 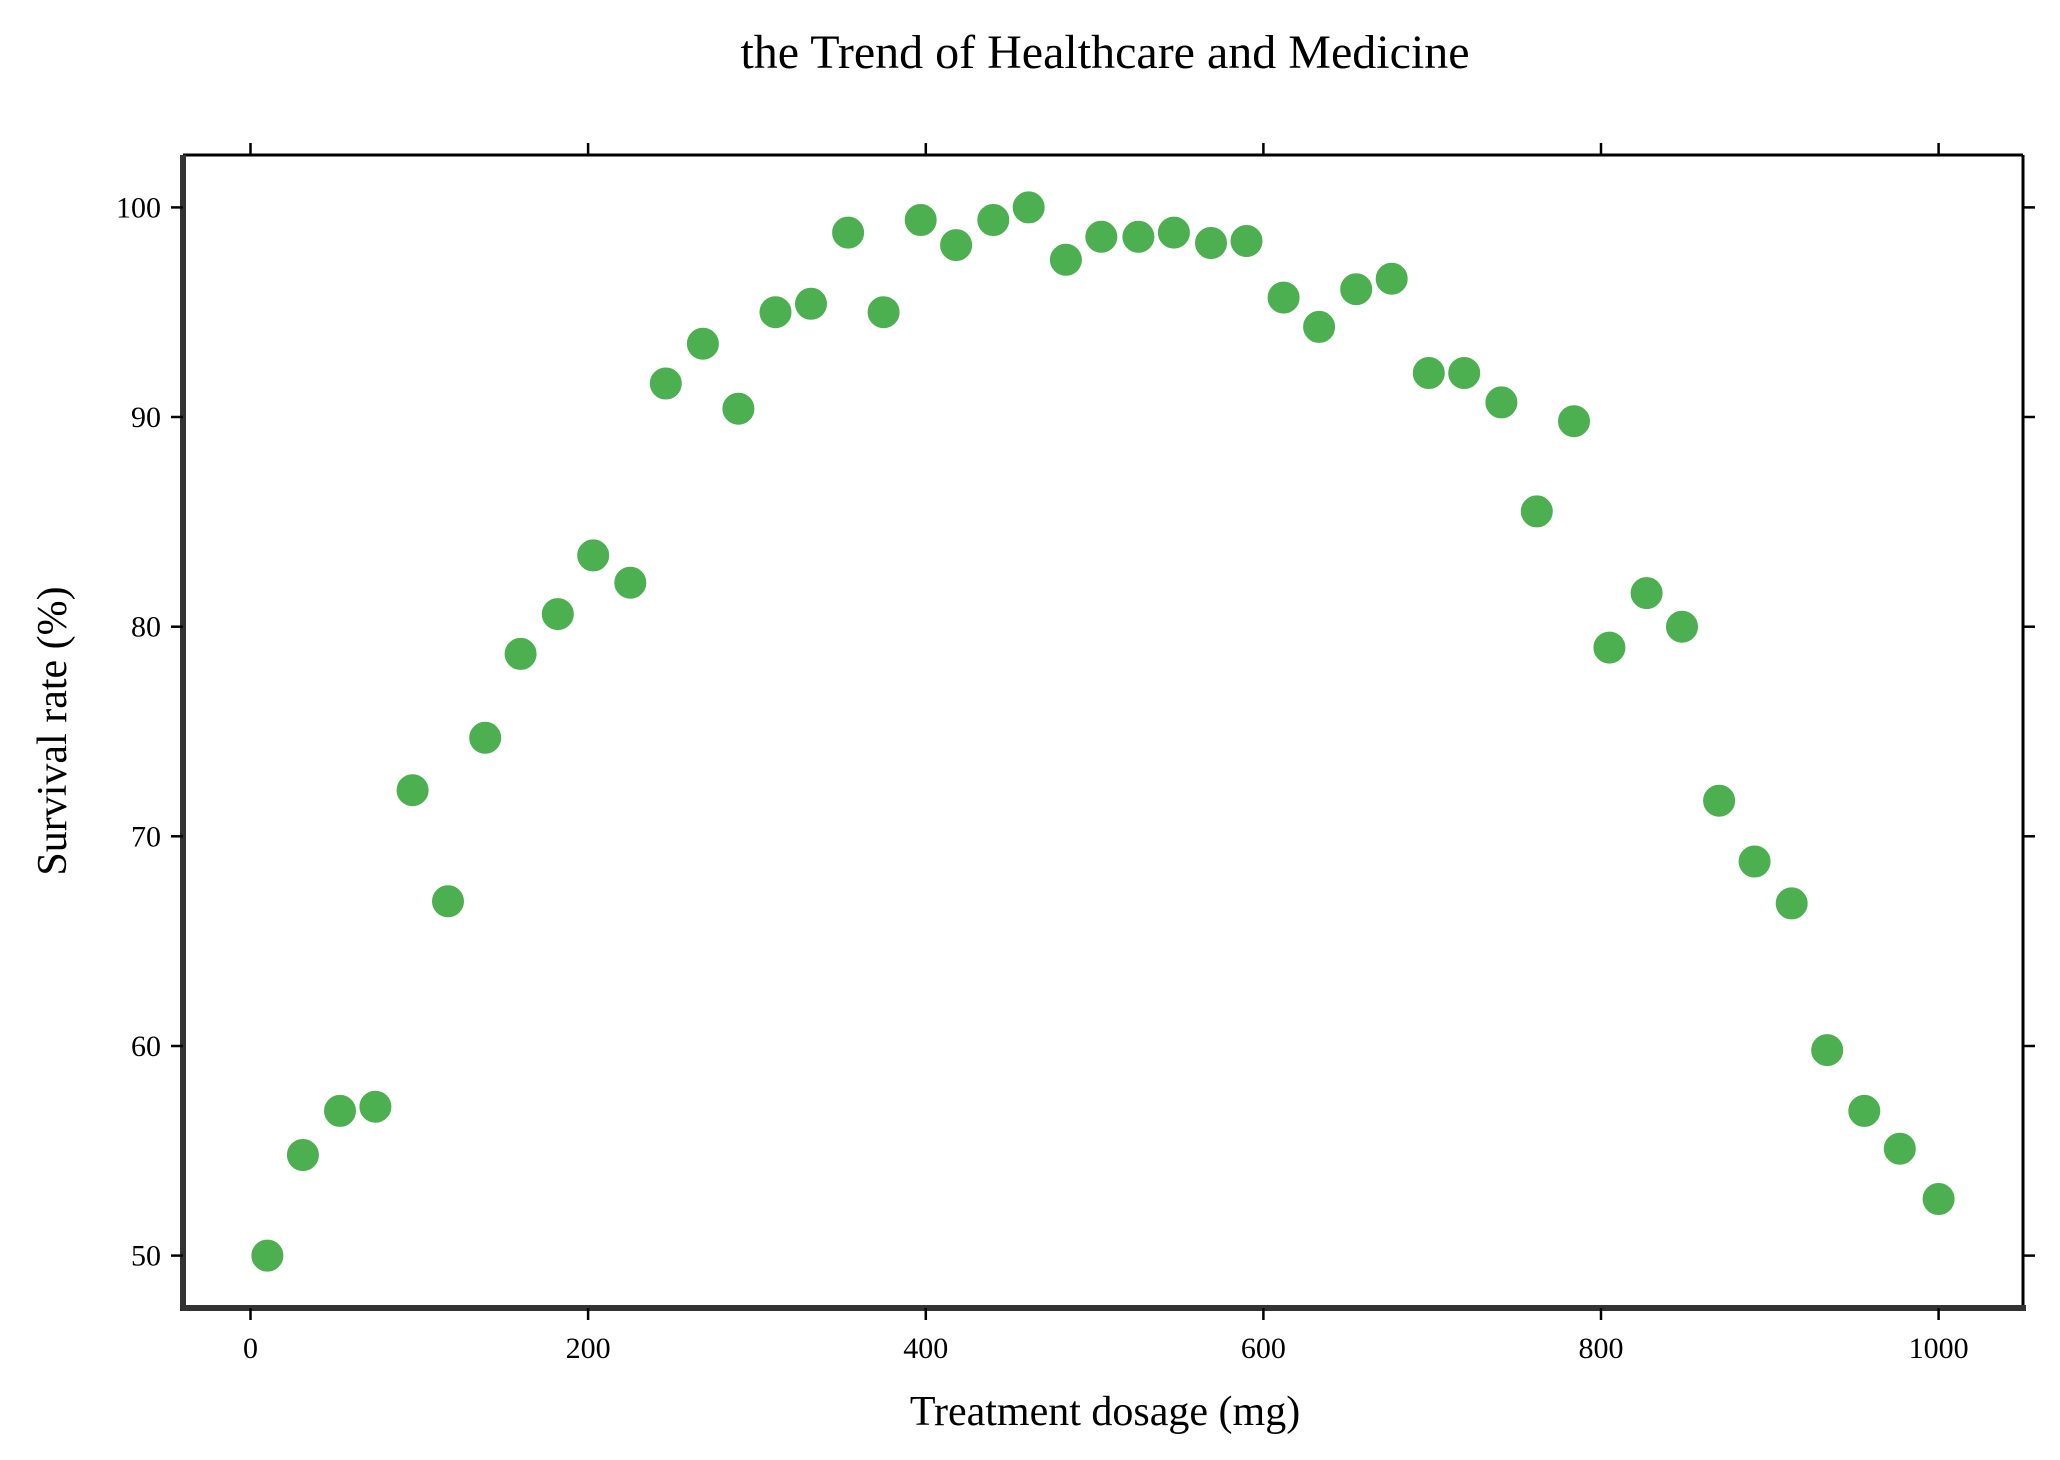 I want to click on y-tick-label: 50, so click(x=146, y=1256).